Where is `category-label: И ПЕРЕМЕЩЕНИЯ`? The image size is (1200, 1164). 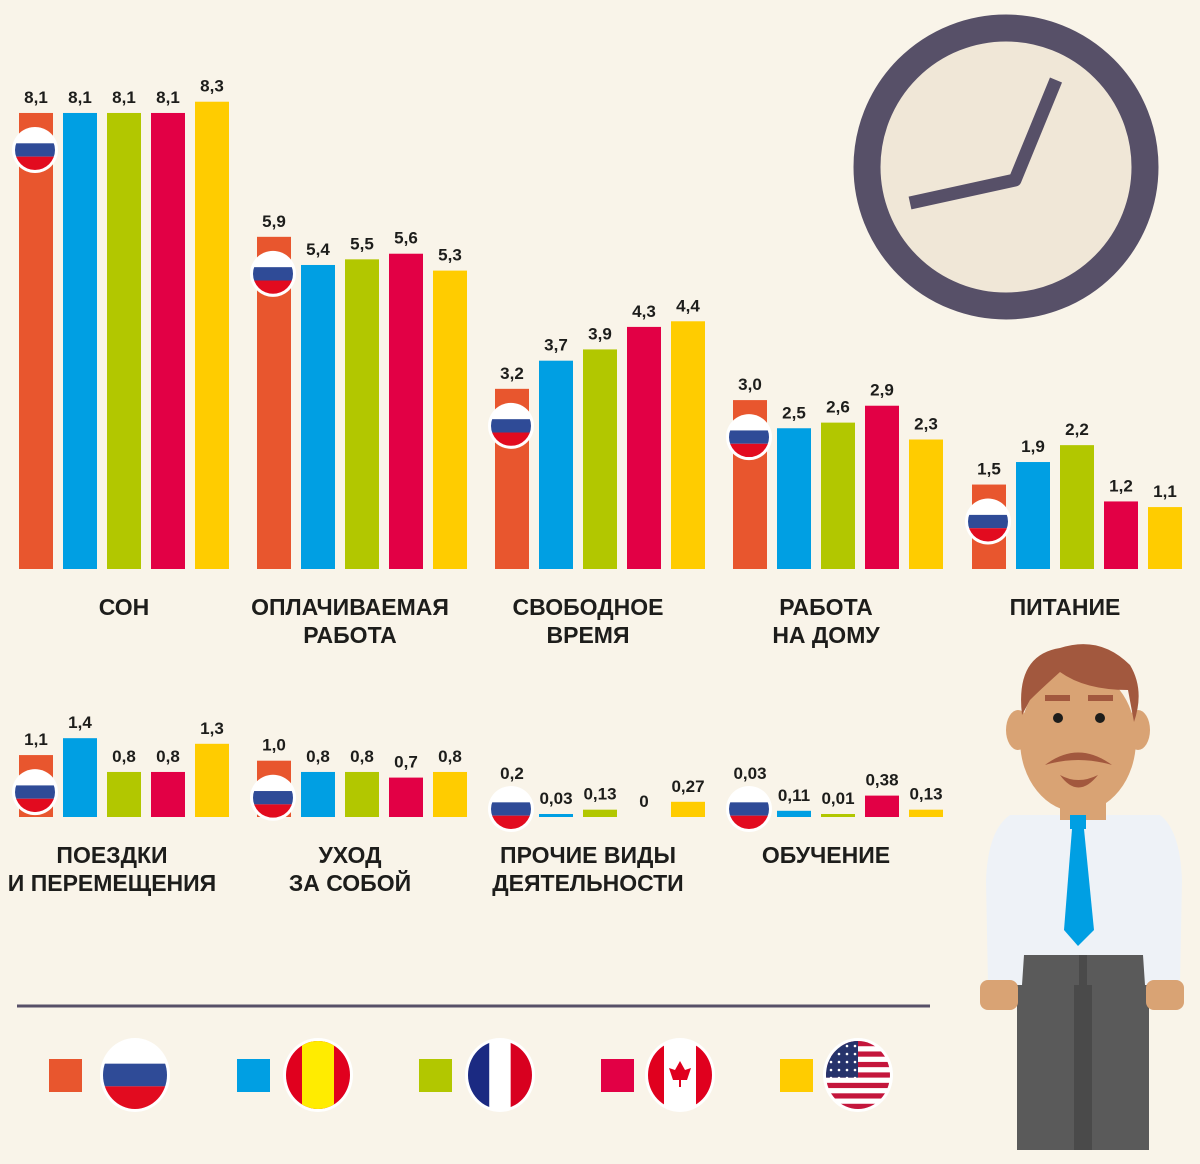
category-label: И ПЕРЕМЕЩЕНИЯ is located at coordinates (112, 883).